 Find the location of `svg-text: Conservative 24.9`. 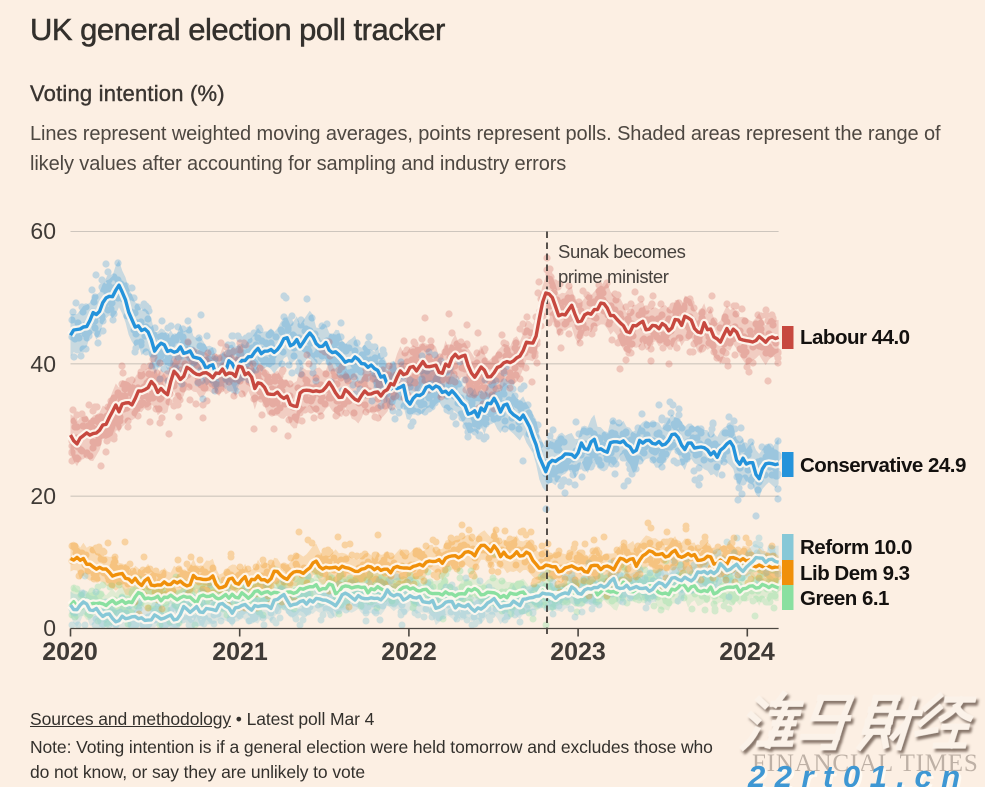

svg-text: Conservative 24.9 is located at coordinates (883, 465).